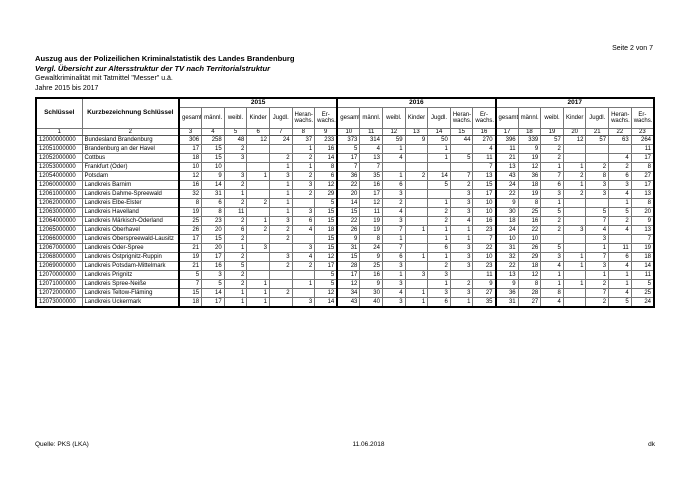 The width and height of the screenshot is (700, 495). What do you see at coordinates (348, 230) in the screenshot?
I see `cell-value: 26` at bounding box center [348, 230].